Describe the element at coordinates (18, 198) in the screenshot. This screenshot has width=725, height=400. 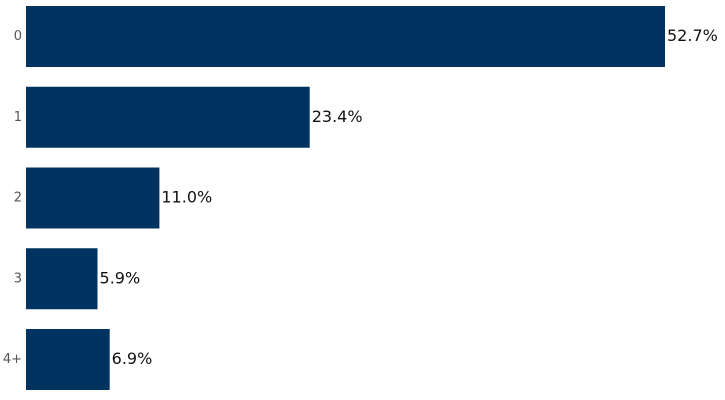
I see `category-label: 2` at that location.